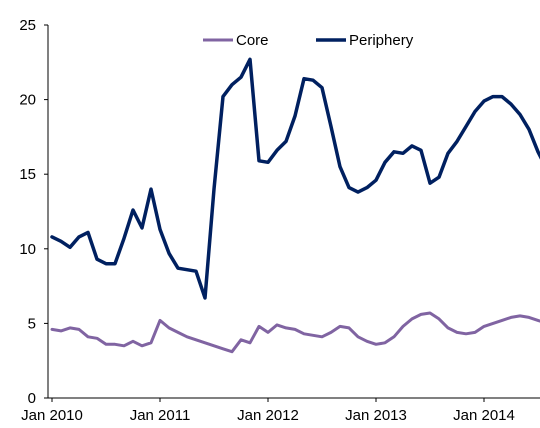 The image size is (540, 428). What do you see at coordinates (27, 100) in the screenshot?
I see `y-tick-label: 20` at bounding box center [27, 100].